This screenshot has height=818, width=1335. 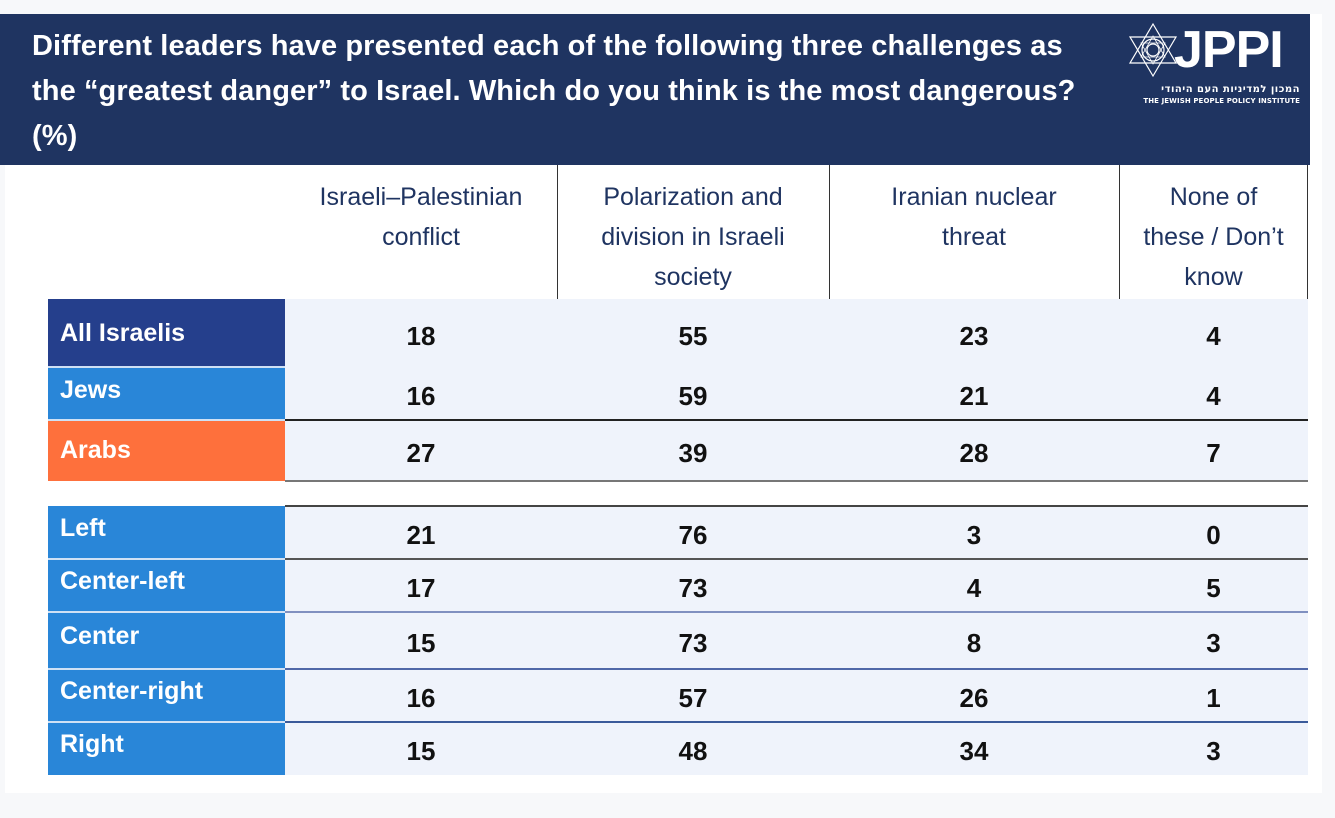 What do you see at coordinates (974, 643) in the screenshot?
I see `value-cell: 8` at bounding box center [974, 643].